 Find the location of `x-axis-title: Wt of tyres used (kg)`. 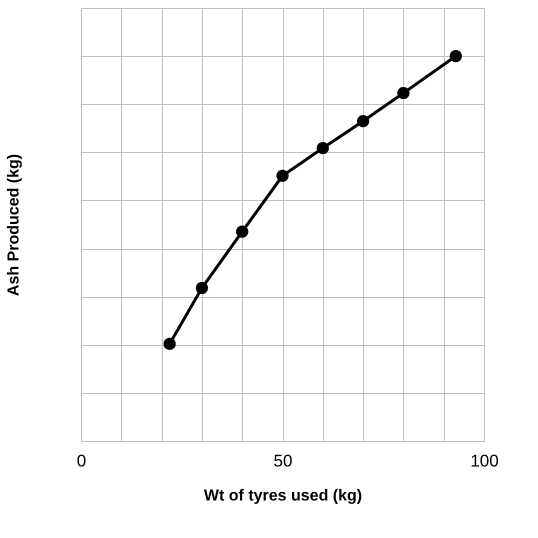

x-axis-title: Wt of tyres used (kg) is located at coordinates (283, 496).